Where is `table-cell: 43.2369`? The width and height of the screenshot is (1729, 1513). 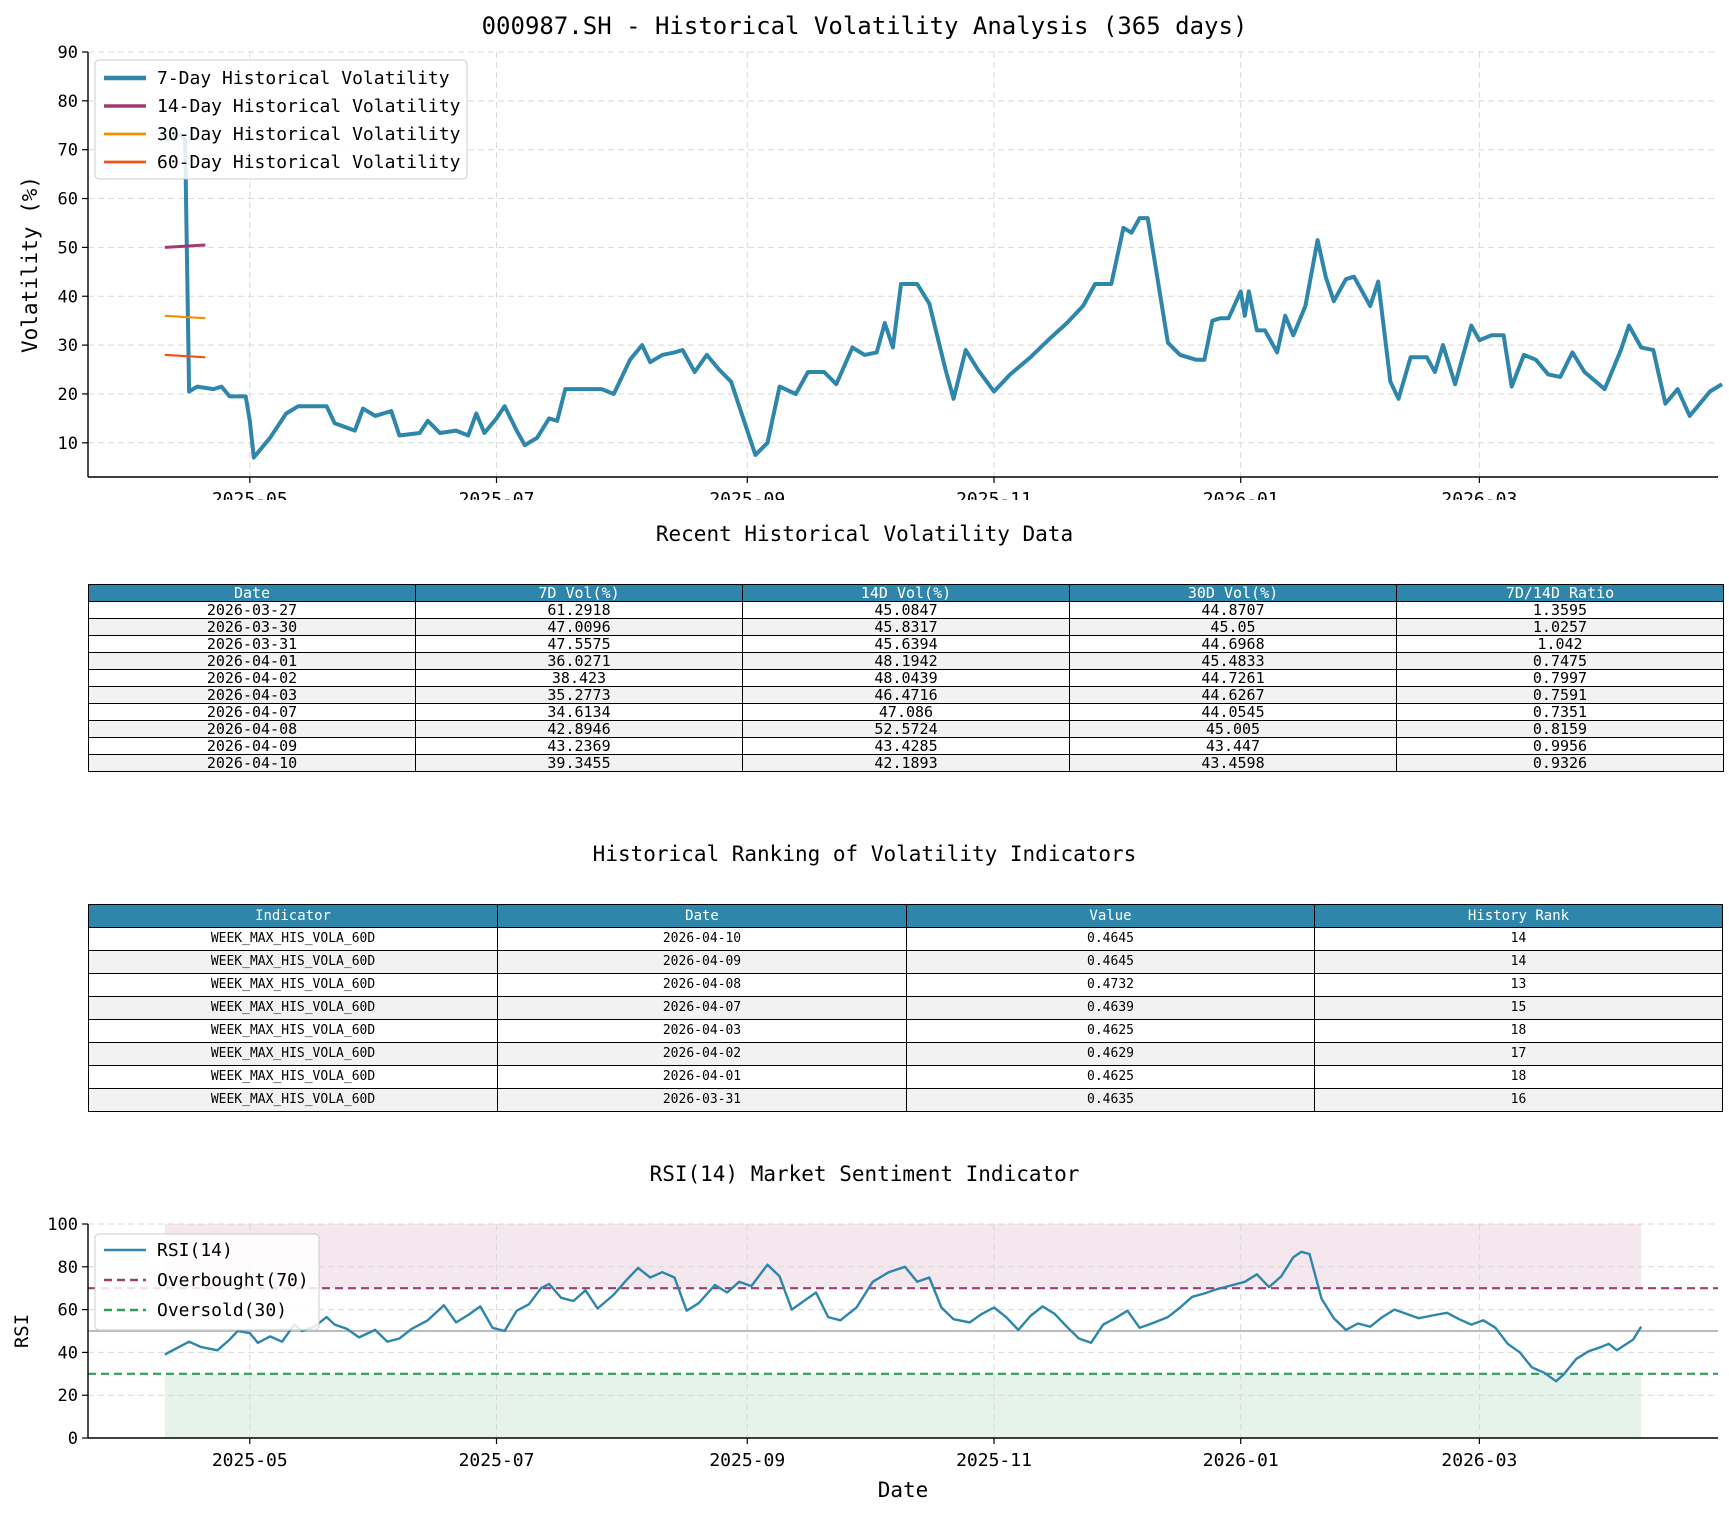
table-cell: 43.2369 is located at coordinates (579, 746).